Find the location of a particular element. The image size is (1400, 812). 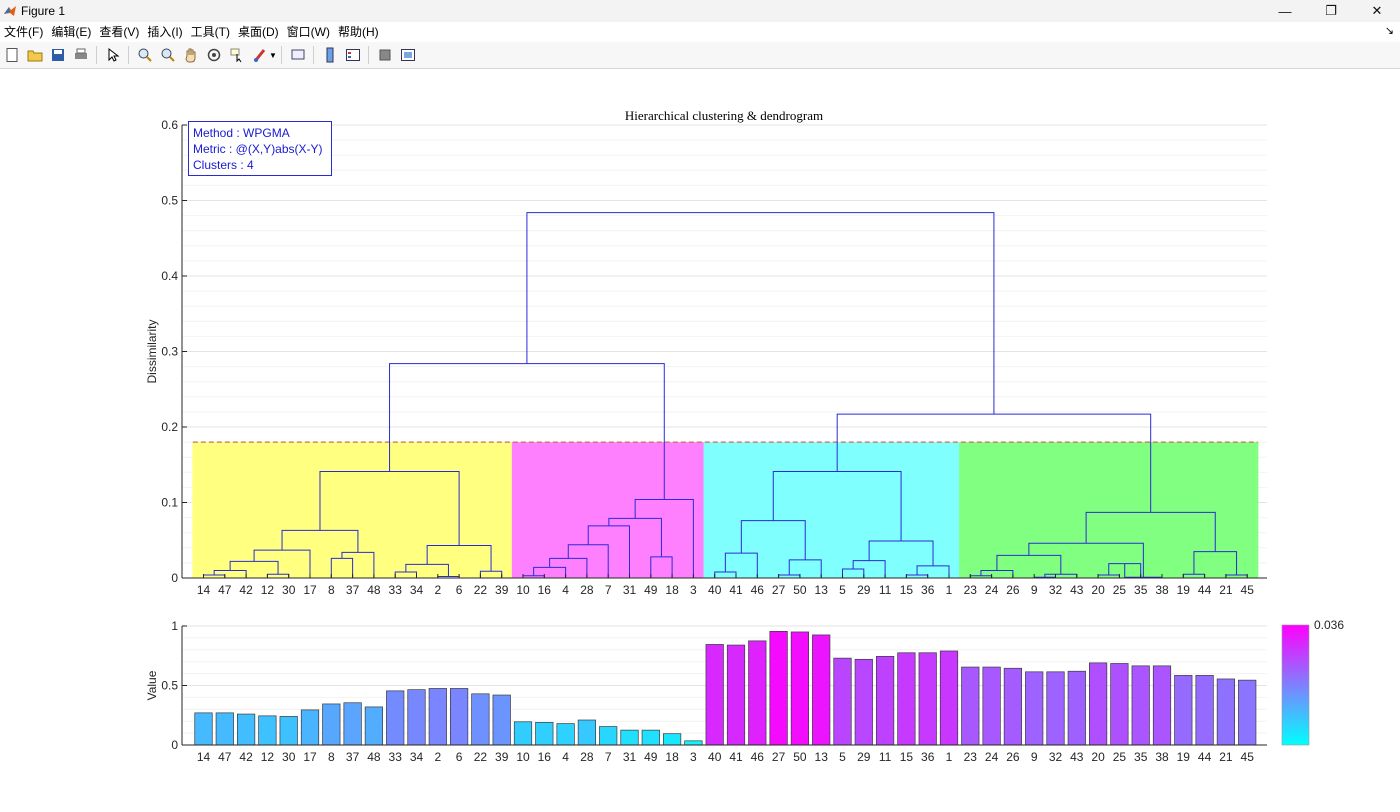

category-label: 33 is located at coordinates (396, 757).